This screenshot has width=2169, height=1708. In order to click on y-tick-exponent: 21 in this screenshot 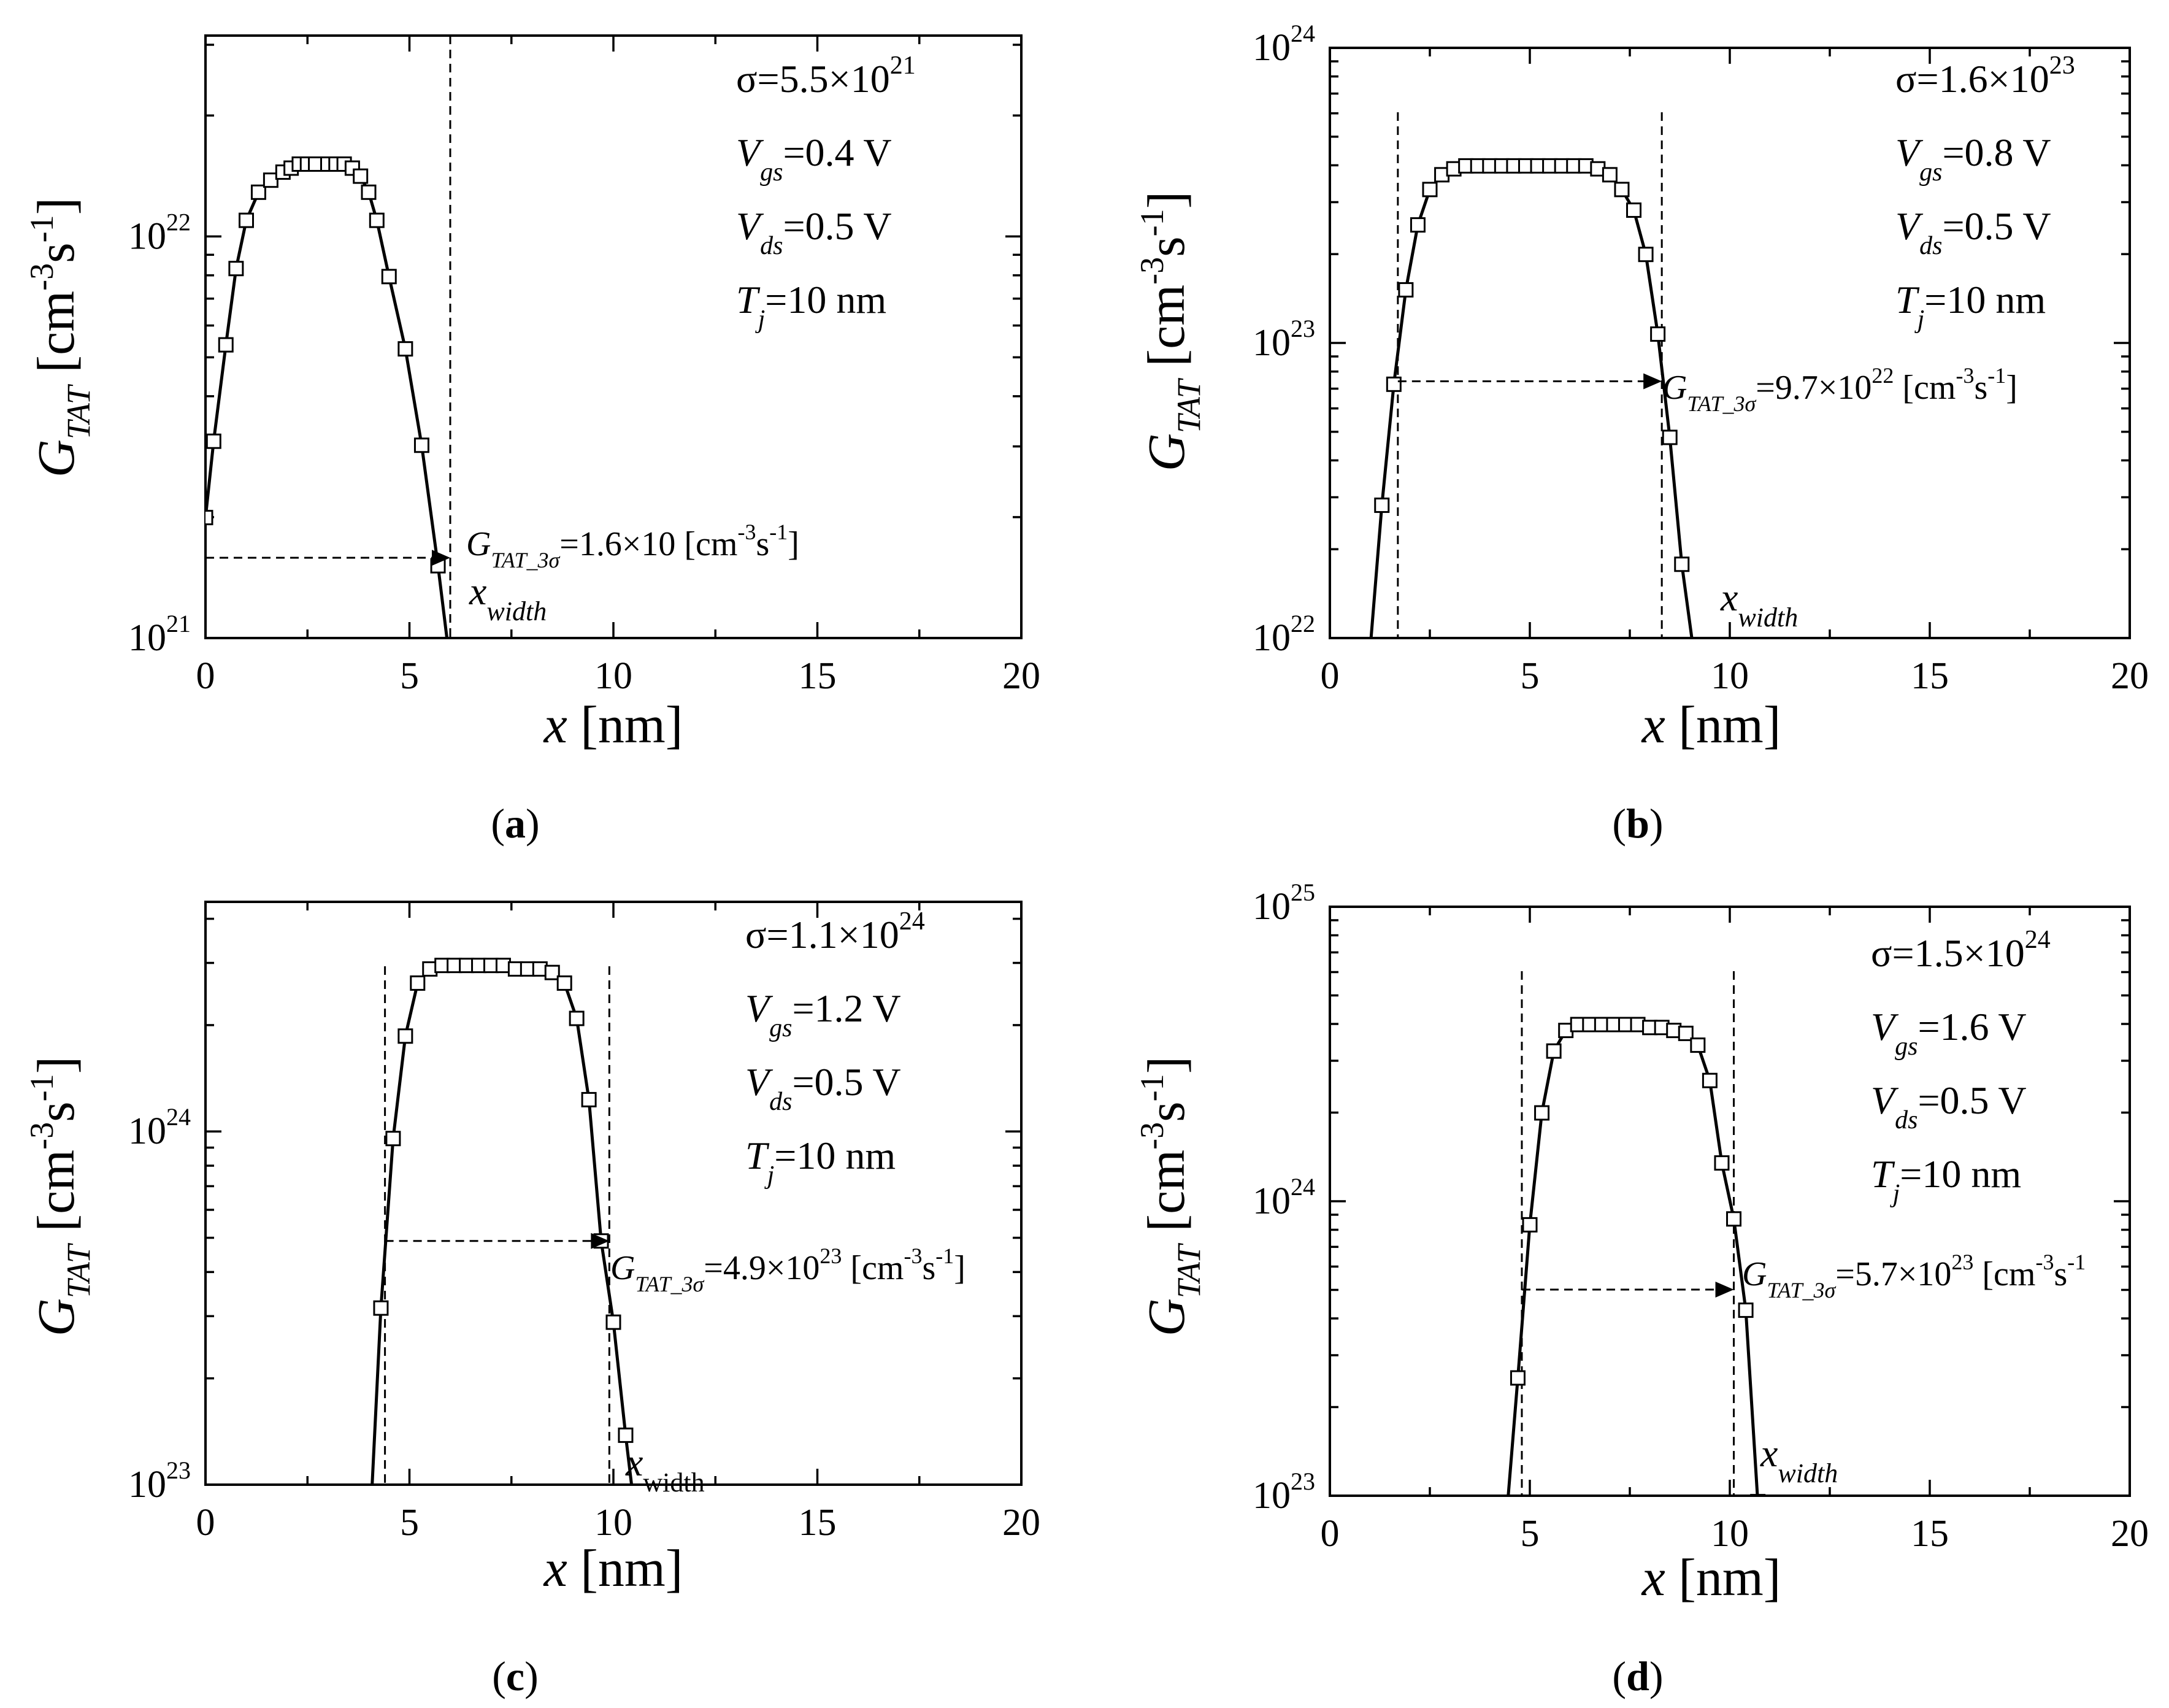, I will do `click(179, 623)`.